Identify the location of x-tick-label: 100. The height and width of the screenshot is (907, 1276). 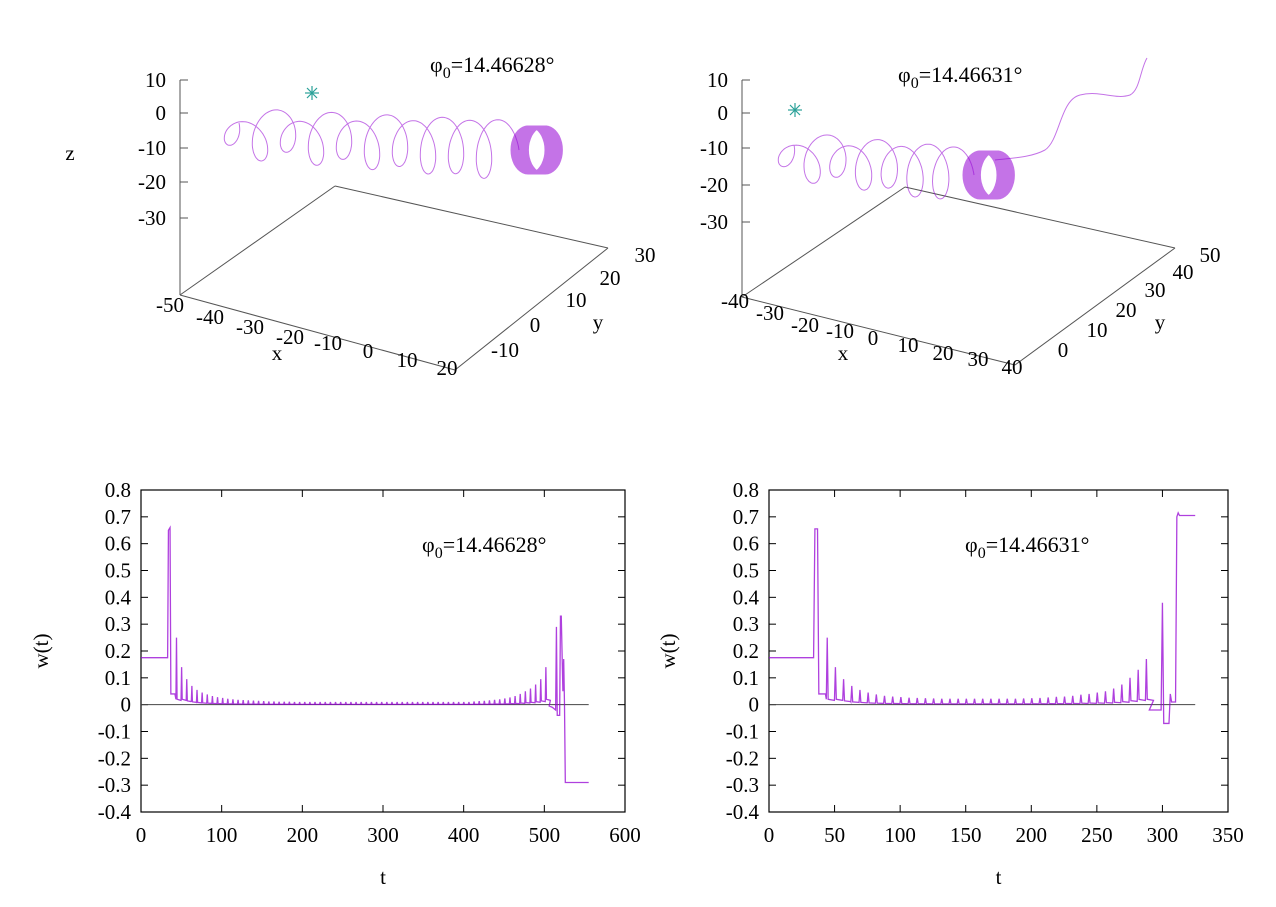
(222, 835).